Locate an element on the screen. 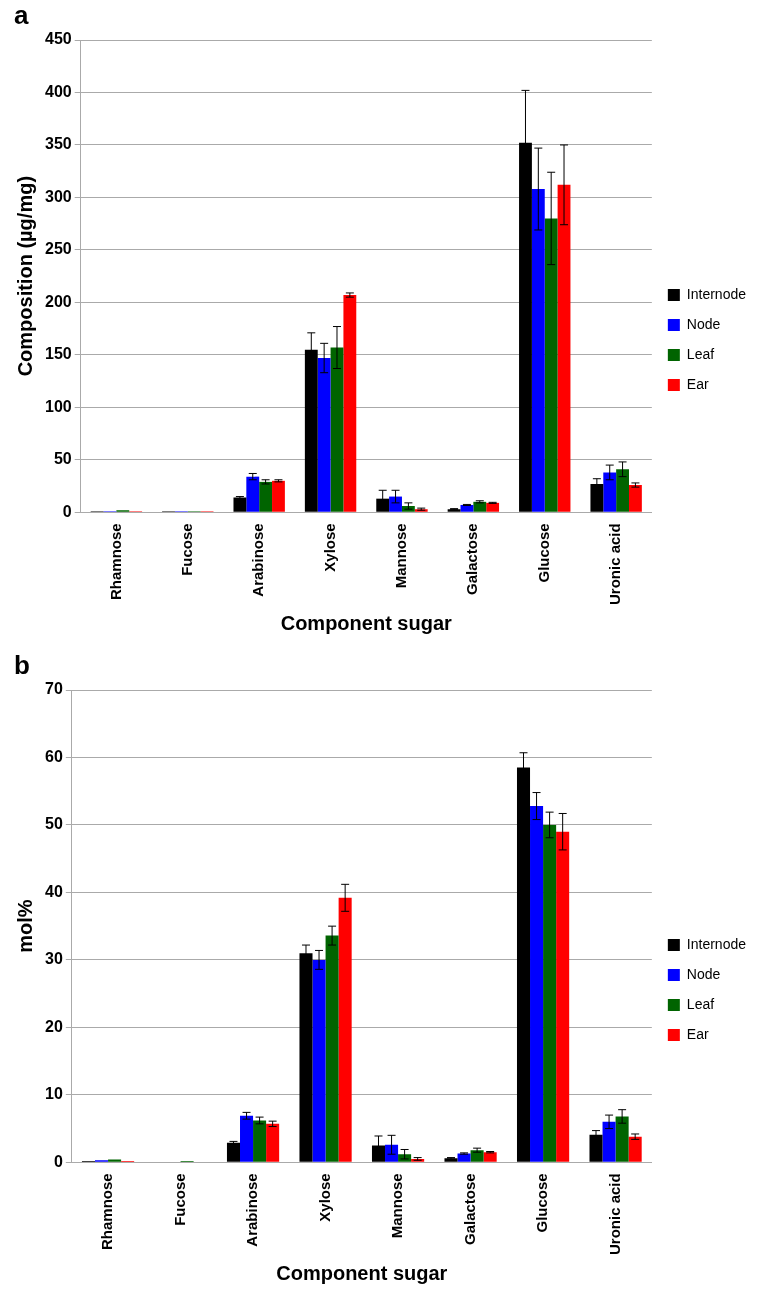 The height and width of the screenshot is (1300, 766). y-tick-label: 150 is located at coordinates (58, 354).